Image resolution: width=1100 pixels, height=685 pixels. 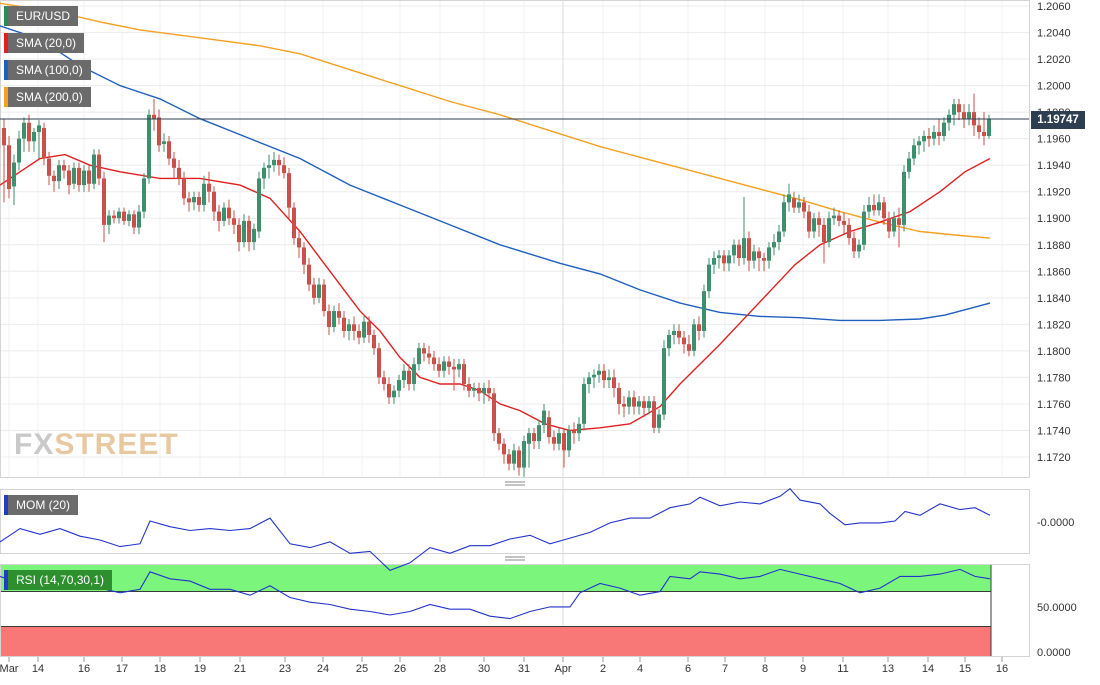 What do you see at coordinates (1054, 458) in the screenshot?
I see `y-tick-label: 1.1720` at bounding box center [1054, 458].